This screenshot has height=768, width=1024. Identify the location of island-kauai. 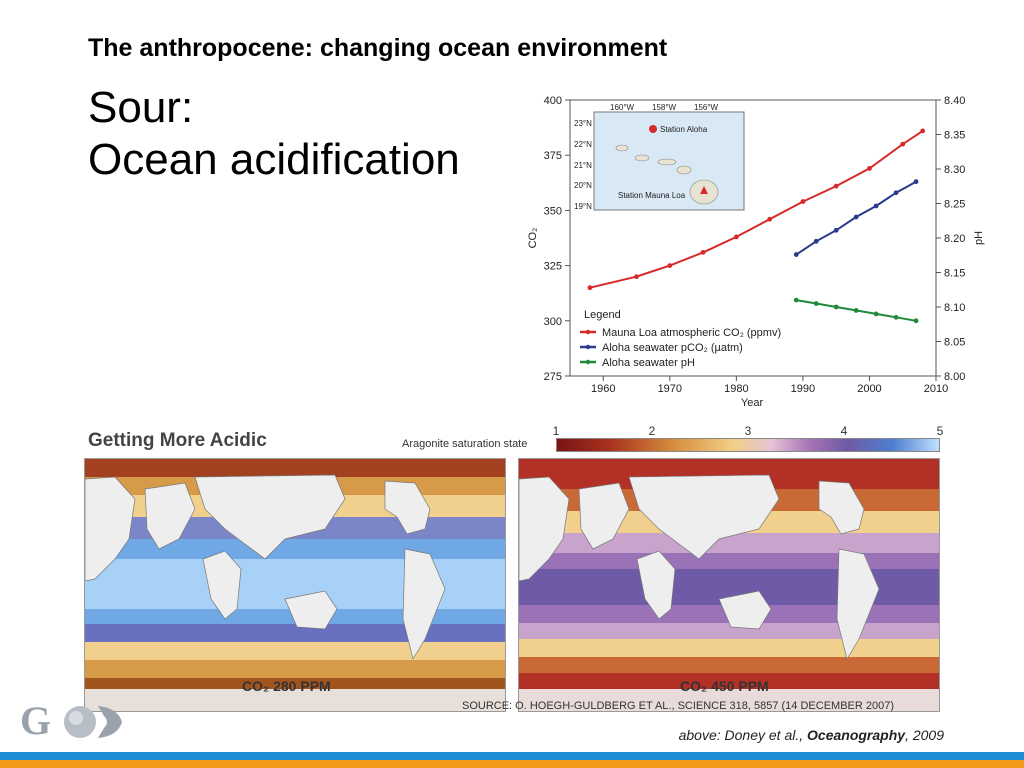
(622, 148).